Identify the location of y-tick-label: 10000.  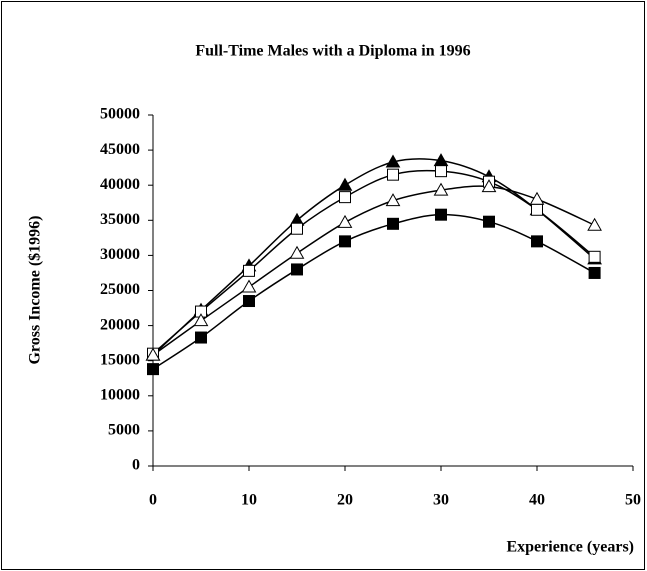
(120, 394).